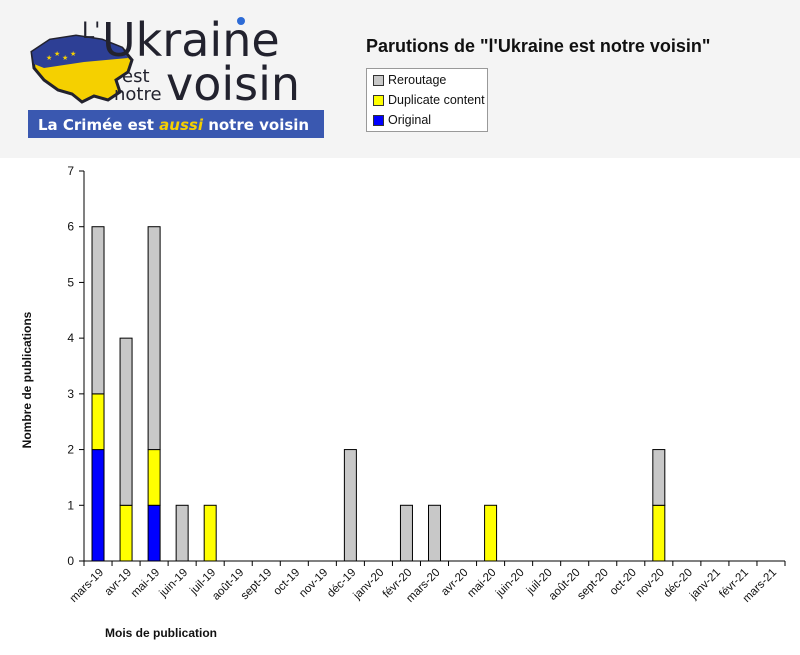 This screenshot has height=655, width=800. Describe the element at coordinates (70, 394) in the screenshot. I see `y-tick-label: 3` at that location.